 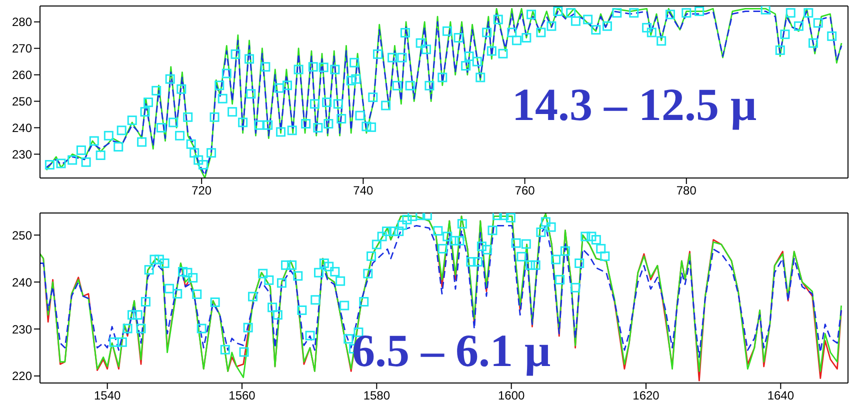 What do you see at coordinates (634, 104) in the screenshot?
I see `annotation: 14.3 – 12.5 μ` at bounding box center [634, 104].